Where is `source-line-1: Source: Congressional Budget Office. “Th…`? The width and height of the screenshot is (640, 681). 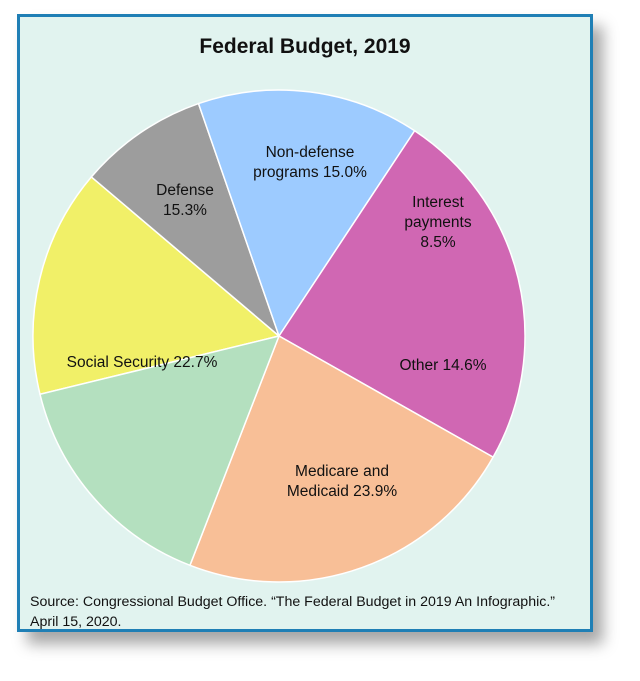 source-line-1: Source: Congressional Budget Office. “Th… is located at coordinates (292, 602).